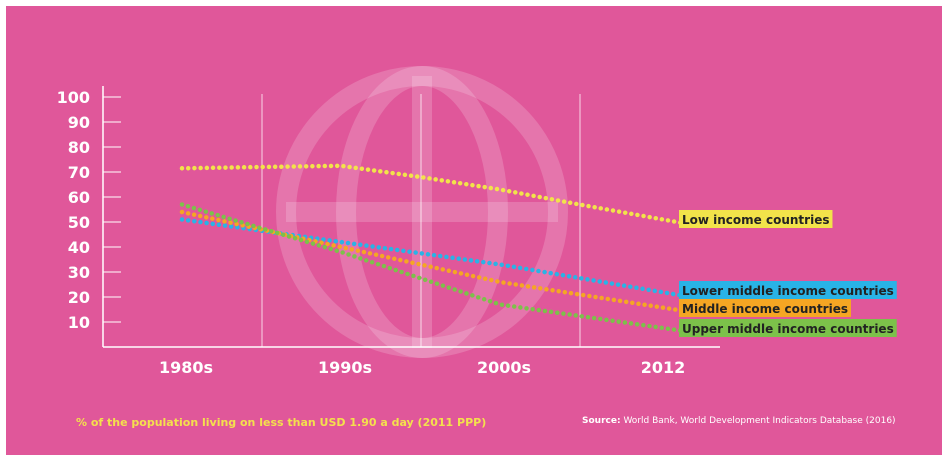  Describe the element at coordinates (79, 247) in the screenshot. I see `y-tick-label: 40` at that location.